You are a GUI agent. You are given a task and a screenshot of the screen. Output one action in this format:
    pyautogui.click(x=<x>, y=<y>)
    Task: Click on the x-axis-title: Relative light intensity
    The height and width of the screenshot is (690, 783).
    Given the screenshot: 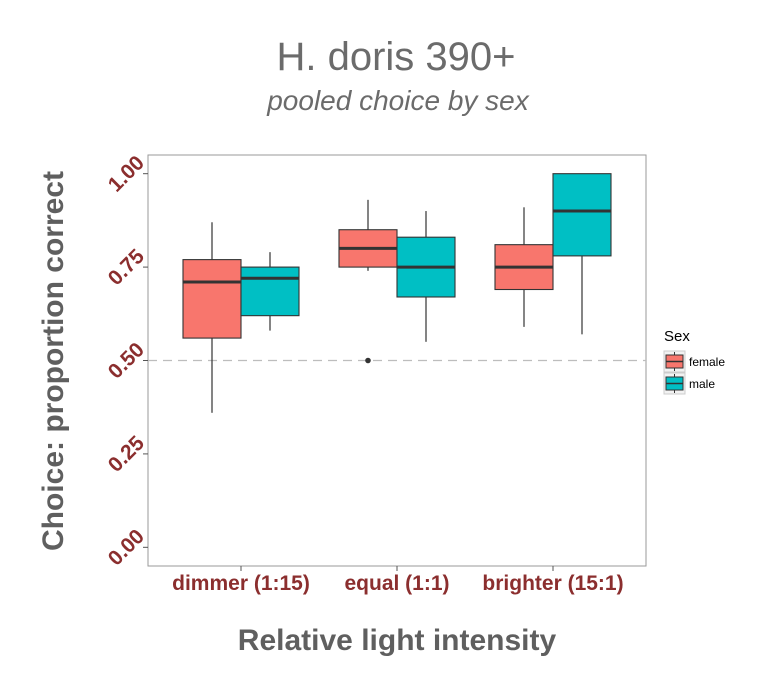 What is the action you would take?
    pyautogui.click(x=397, y=640)
    